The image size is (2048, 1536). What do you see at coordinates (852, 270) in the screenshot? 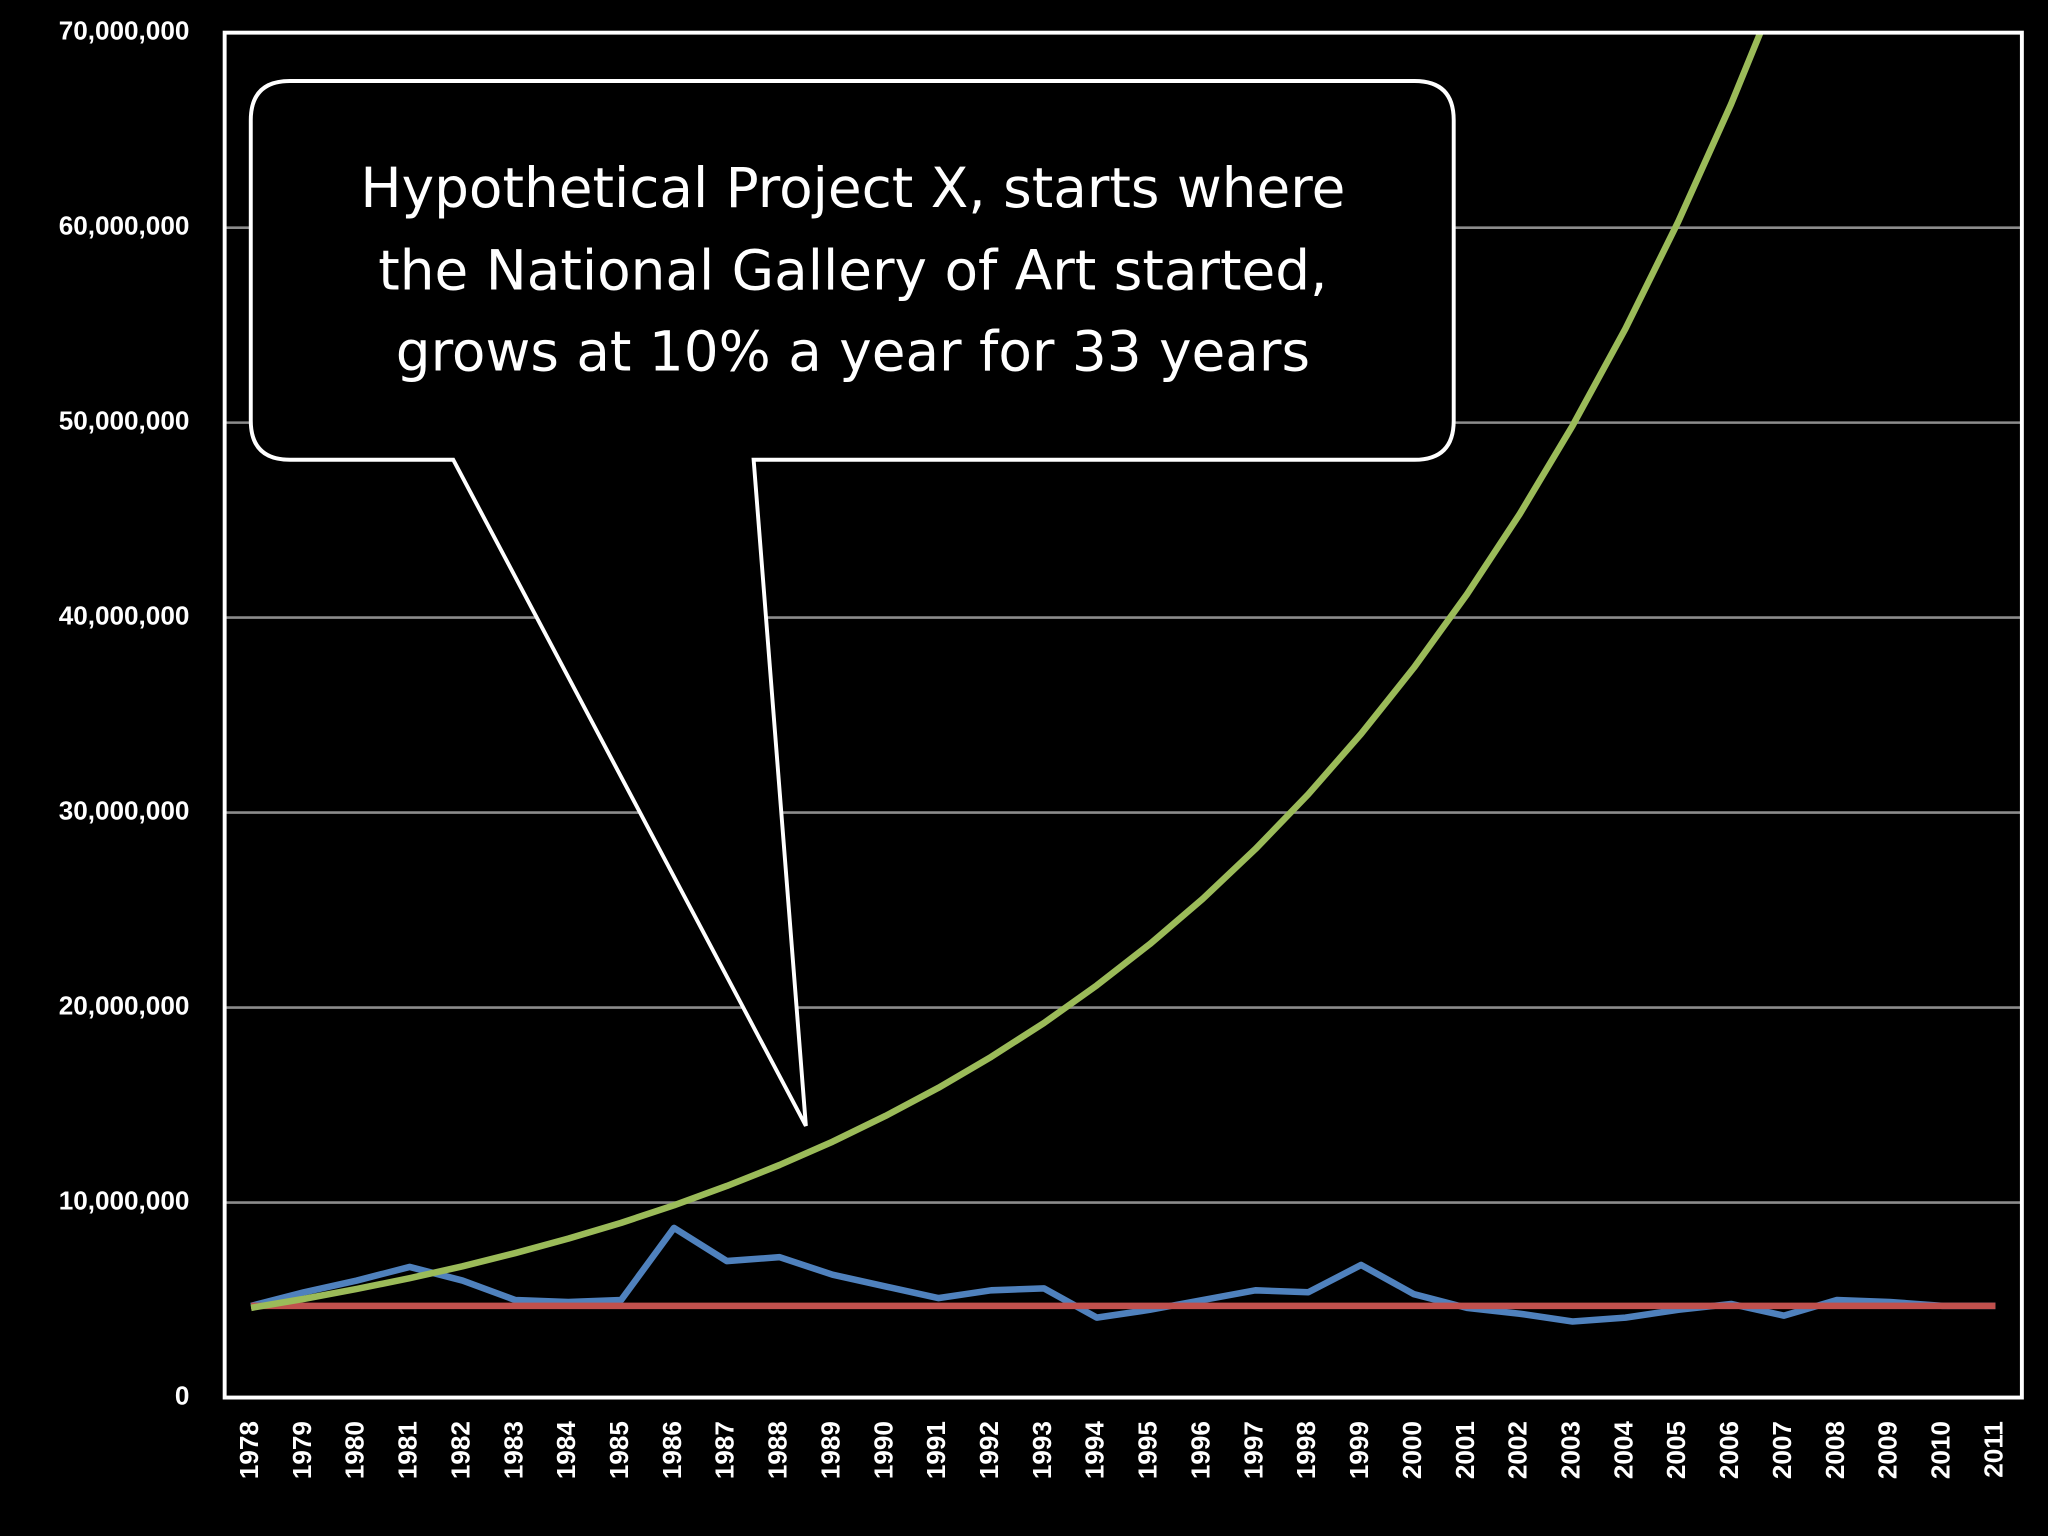
I see `annotation-line: the National Gallery of Art started,` at bounding box center [852, 270].